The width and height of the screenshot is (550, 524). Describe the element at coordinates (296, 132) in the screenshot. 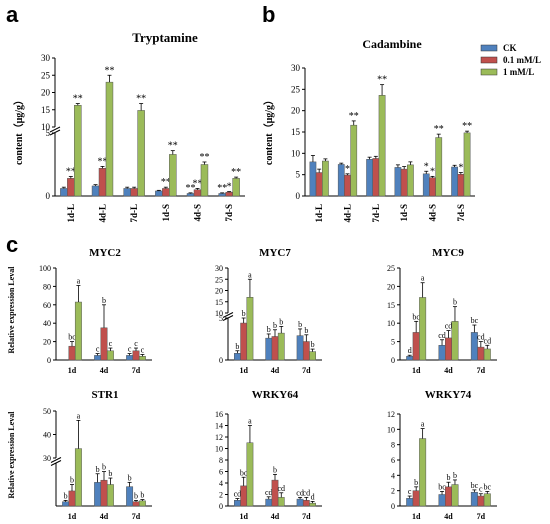

I see `y-tick-label: 15` at that location.